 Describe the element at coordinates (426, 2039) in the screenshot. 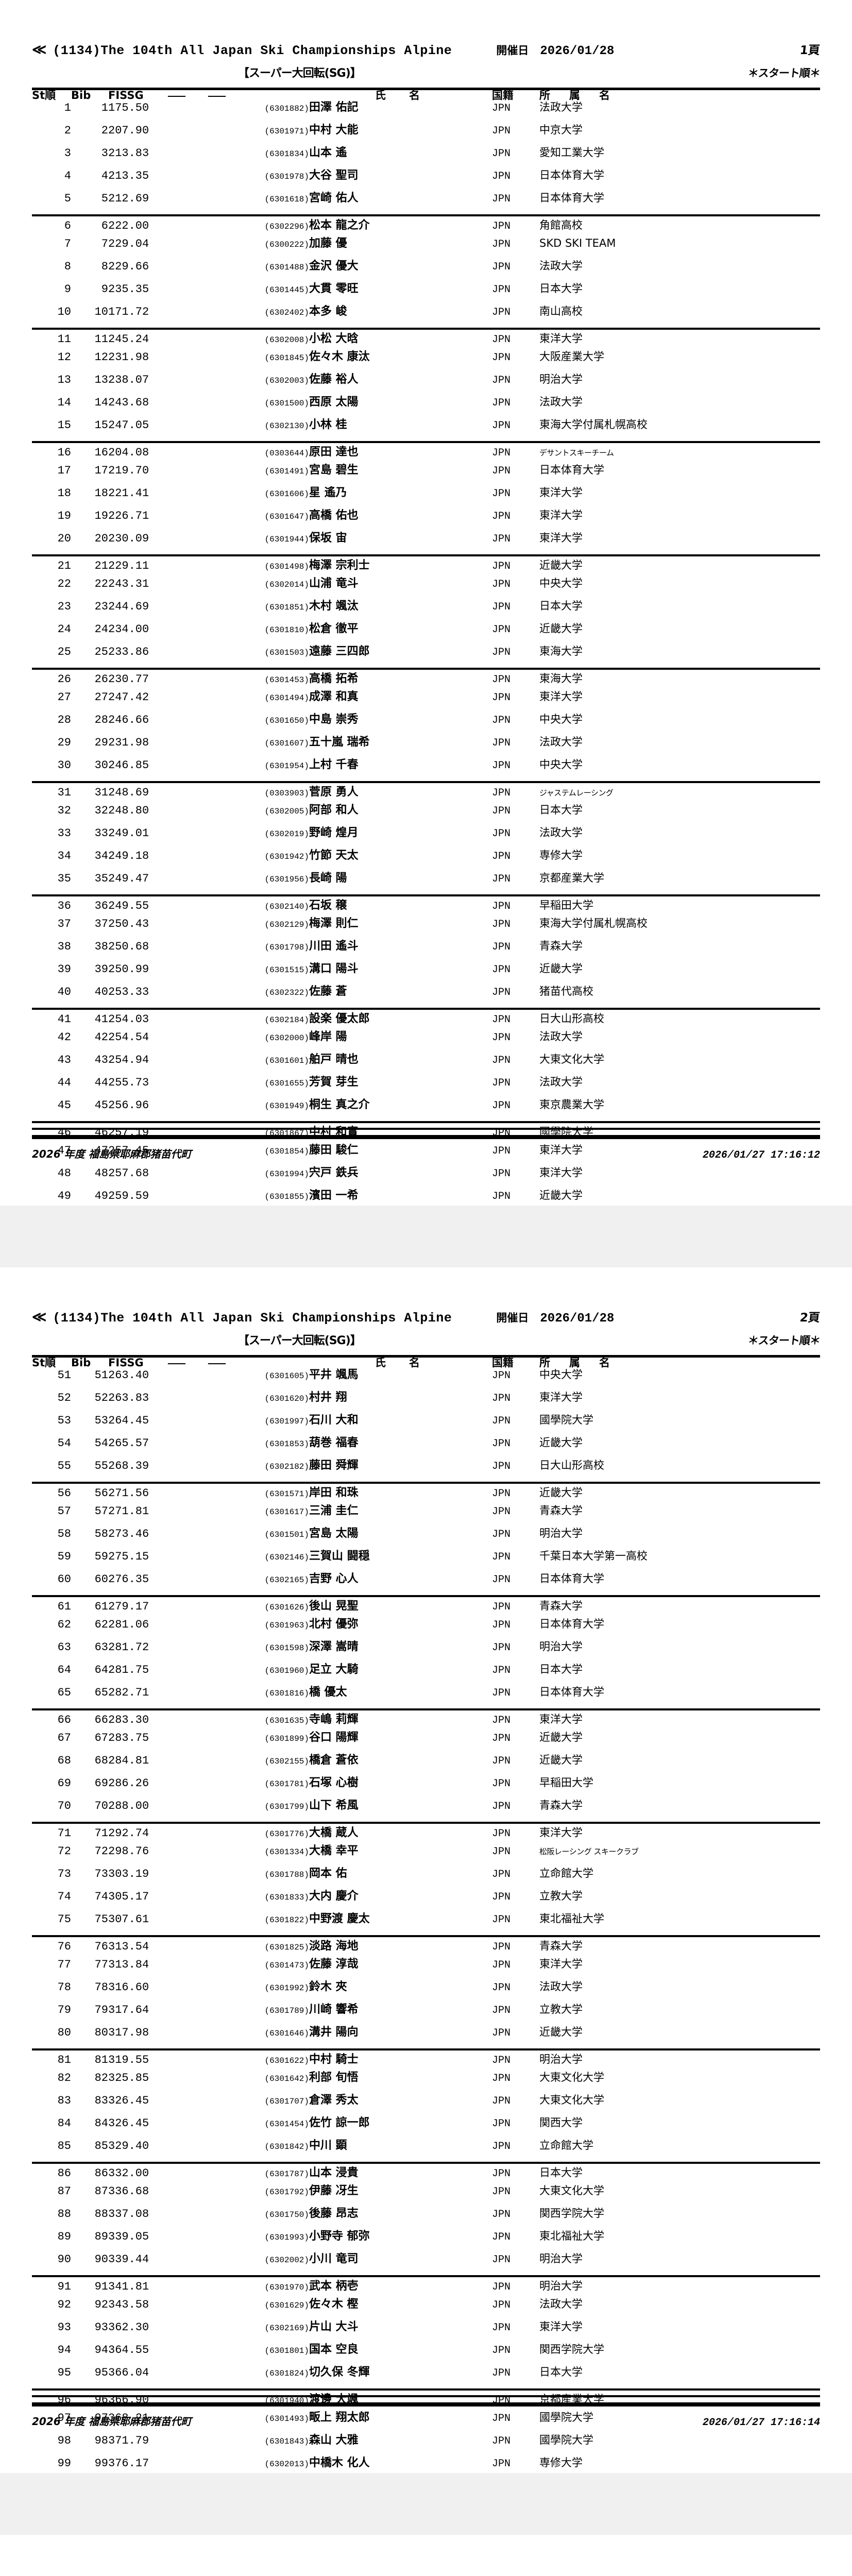

I see `table-row: 80 80 317.98 (6301646) 溝井 陽向 JPN 近畿大学` at that location.